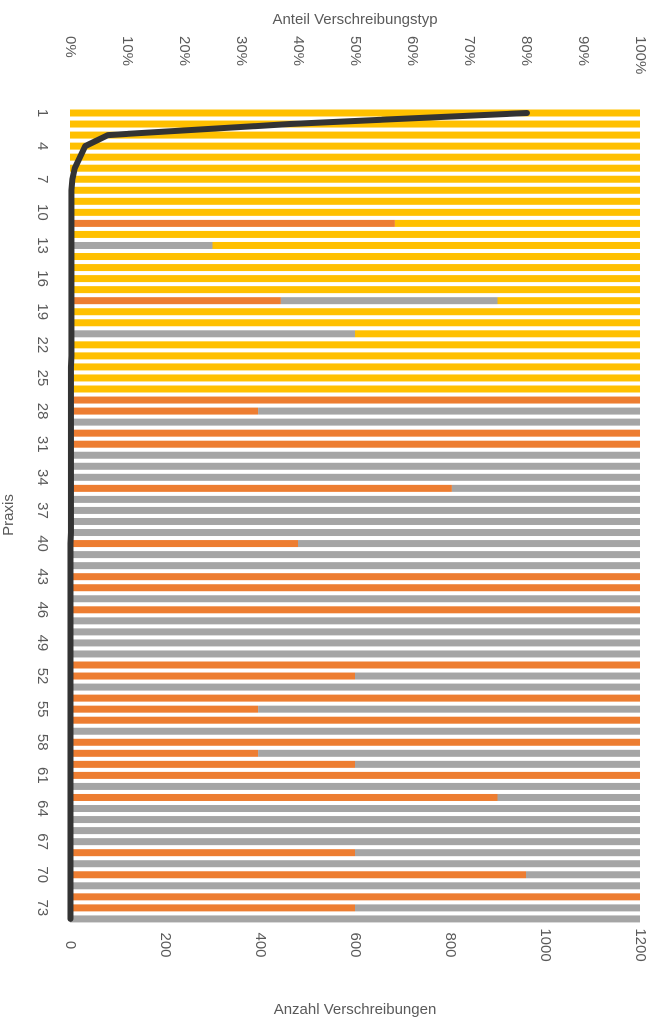 The image size is (660, 1024). I want to click on y-tick-label: 43, so click(42, 576).